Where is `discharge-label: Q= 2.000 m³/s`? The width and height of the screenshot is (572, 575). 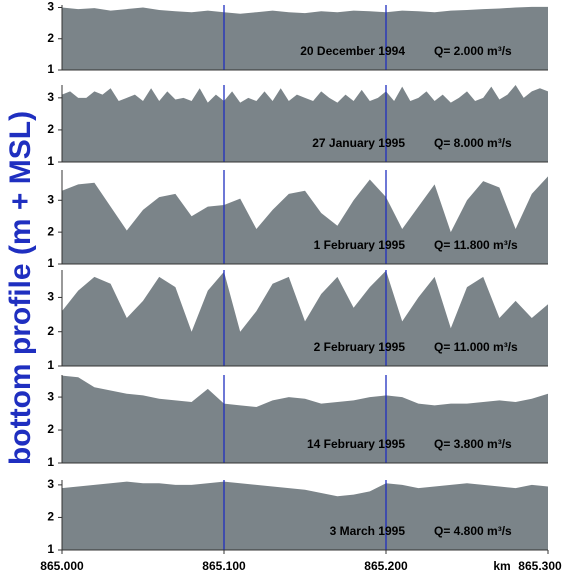 discharge-label: Q= 2.000 m³/s is located at coordinates (473, 51).